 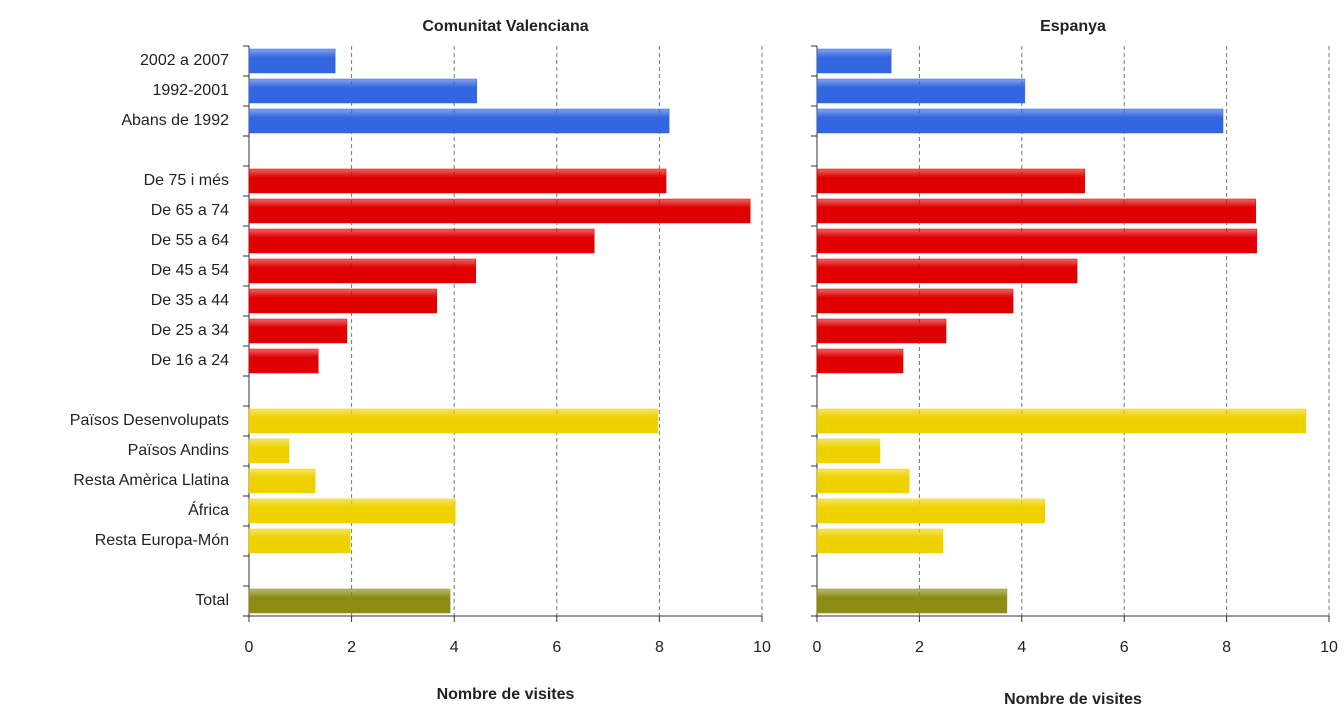 I want to click on y-tick-label: De 16 a 24, so click(x=190, y=360).